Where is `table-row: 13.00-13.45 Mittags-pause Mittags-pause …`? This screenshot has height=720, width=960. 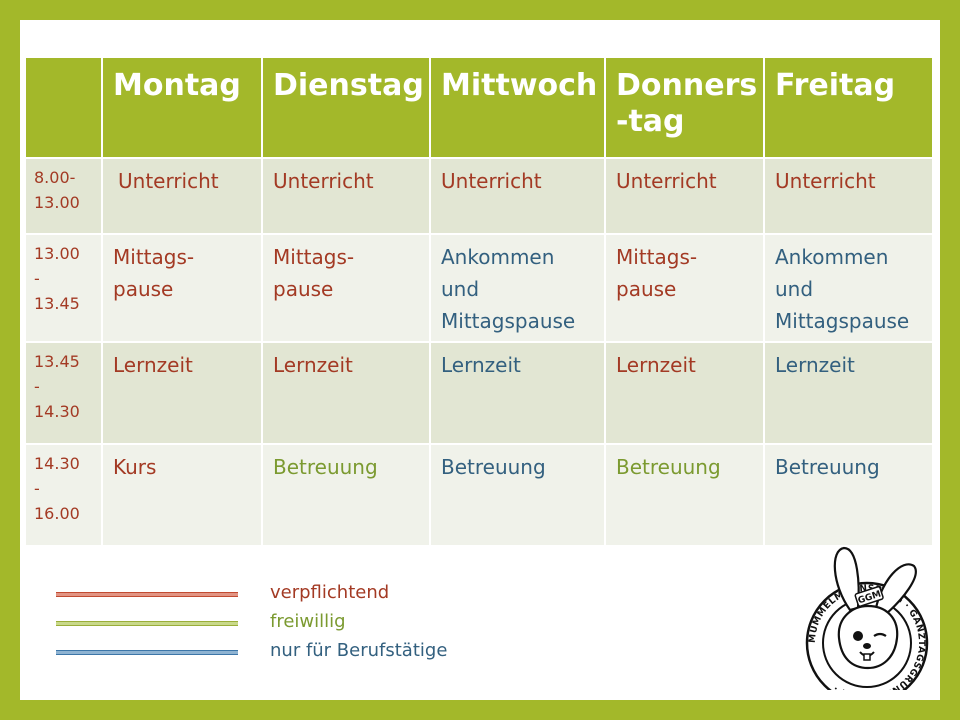 table-row: 13.00-13.45 Mittags-pause Mittags-pause … is located at coordinates (480, 288).